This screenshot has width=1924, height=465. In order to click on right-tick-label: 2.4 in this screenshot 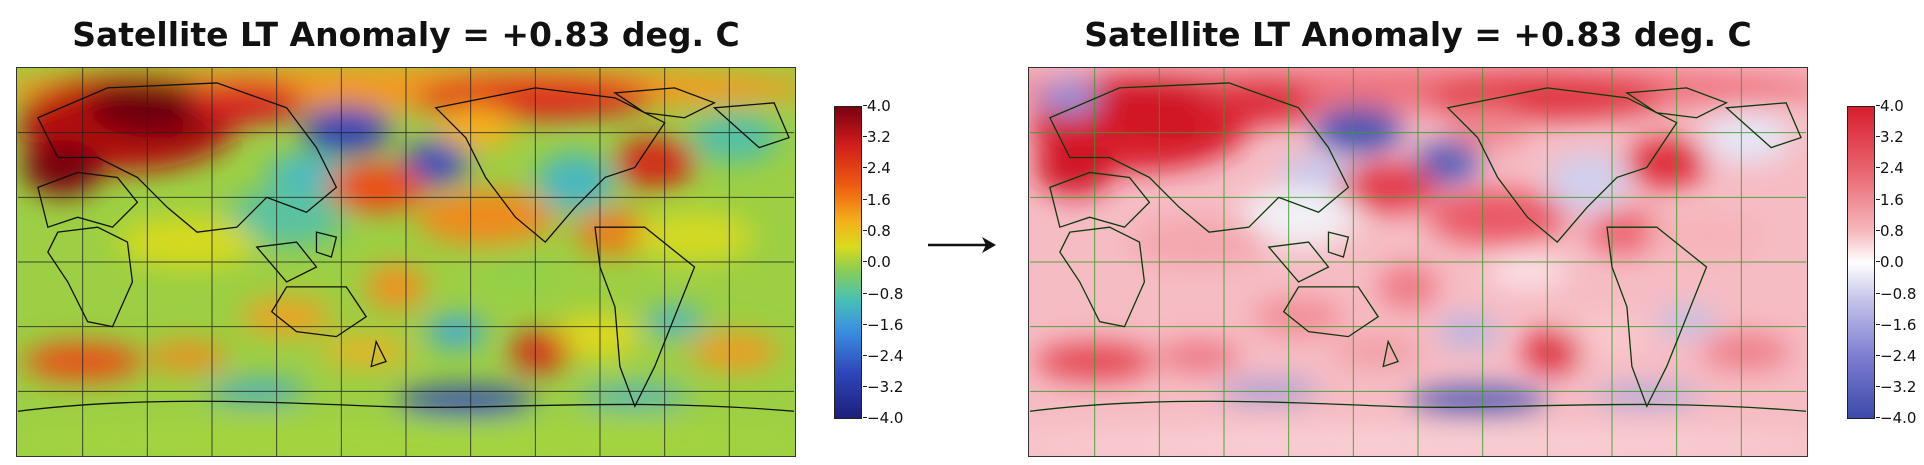, I will do `click(1892, 168)`.